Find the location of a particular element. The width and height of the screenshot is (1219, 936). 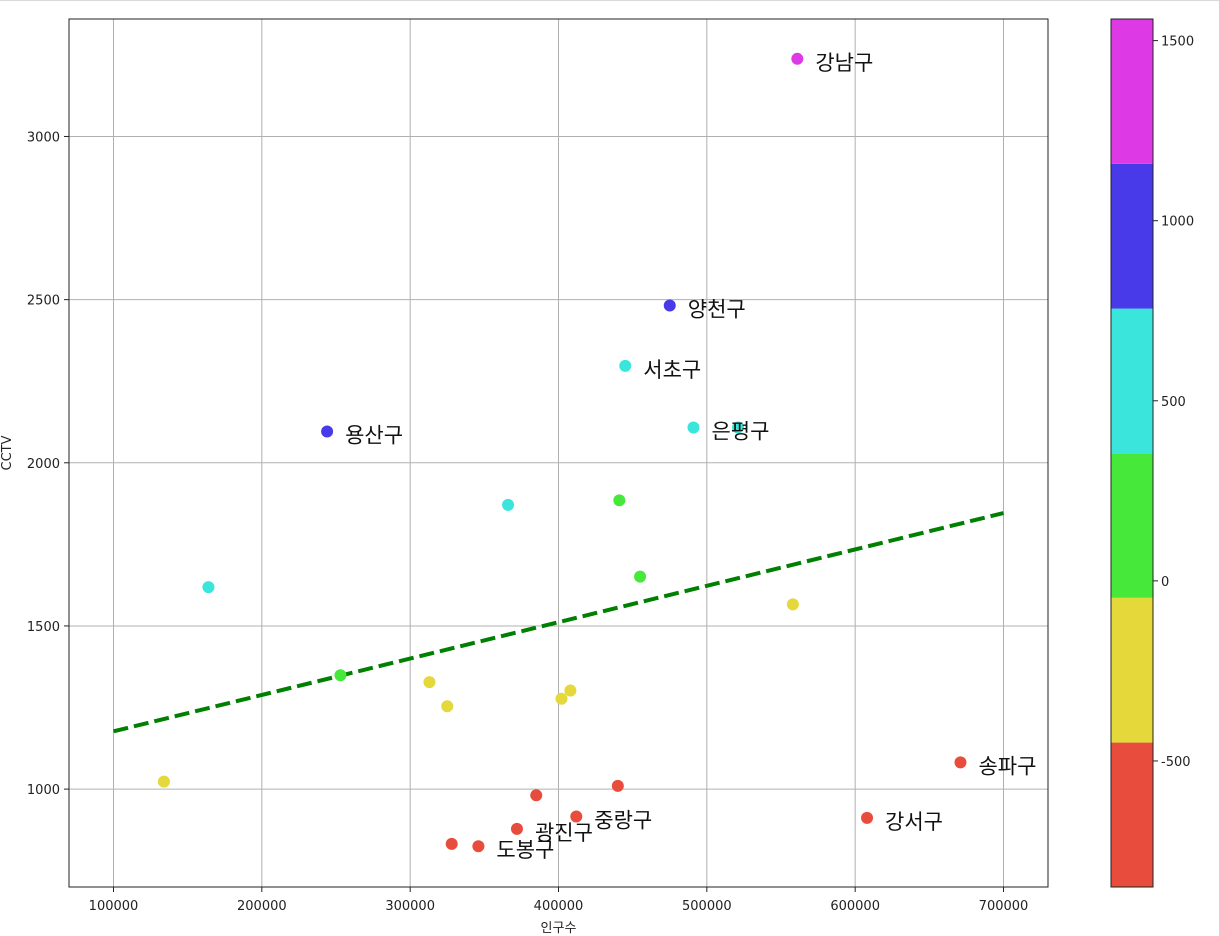

x-tick-label: 700000 is located at coordinates (1004, 906).